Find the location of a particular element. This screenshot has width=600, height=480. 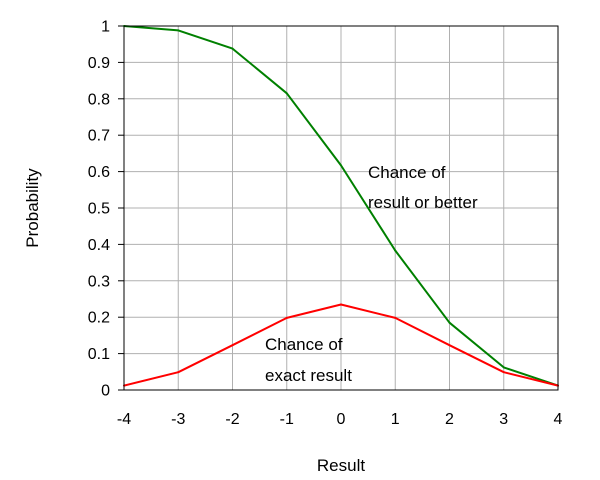

y-tick-label: 0.7 is located at coordinates (99, 136).